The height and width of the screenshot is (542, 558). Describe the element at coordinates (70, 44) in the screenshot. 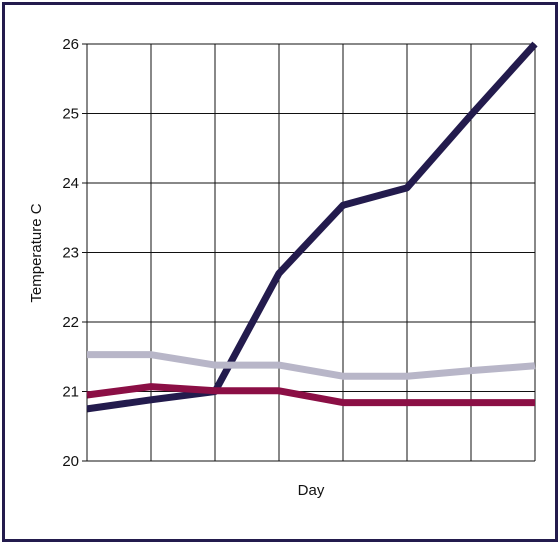

I see `y-tick-label: 26` at that location.